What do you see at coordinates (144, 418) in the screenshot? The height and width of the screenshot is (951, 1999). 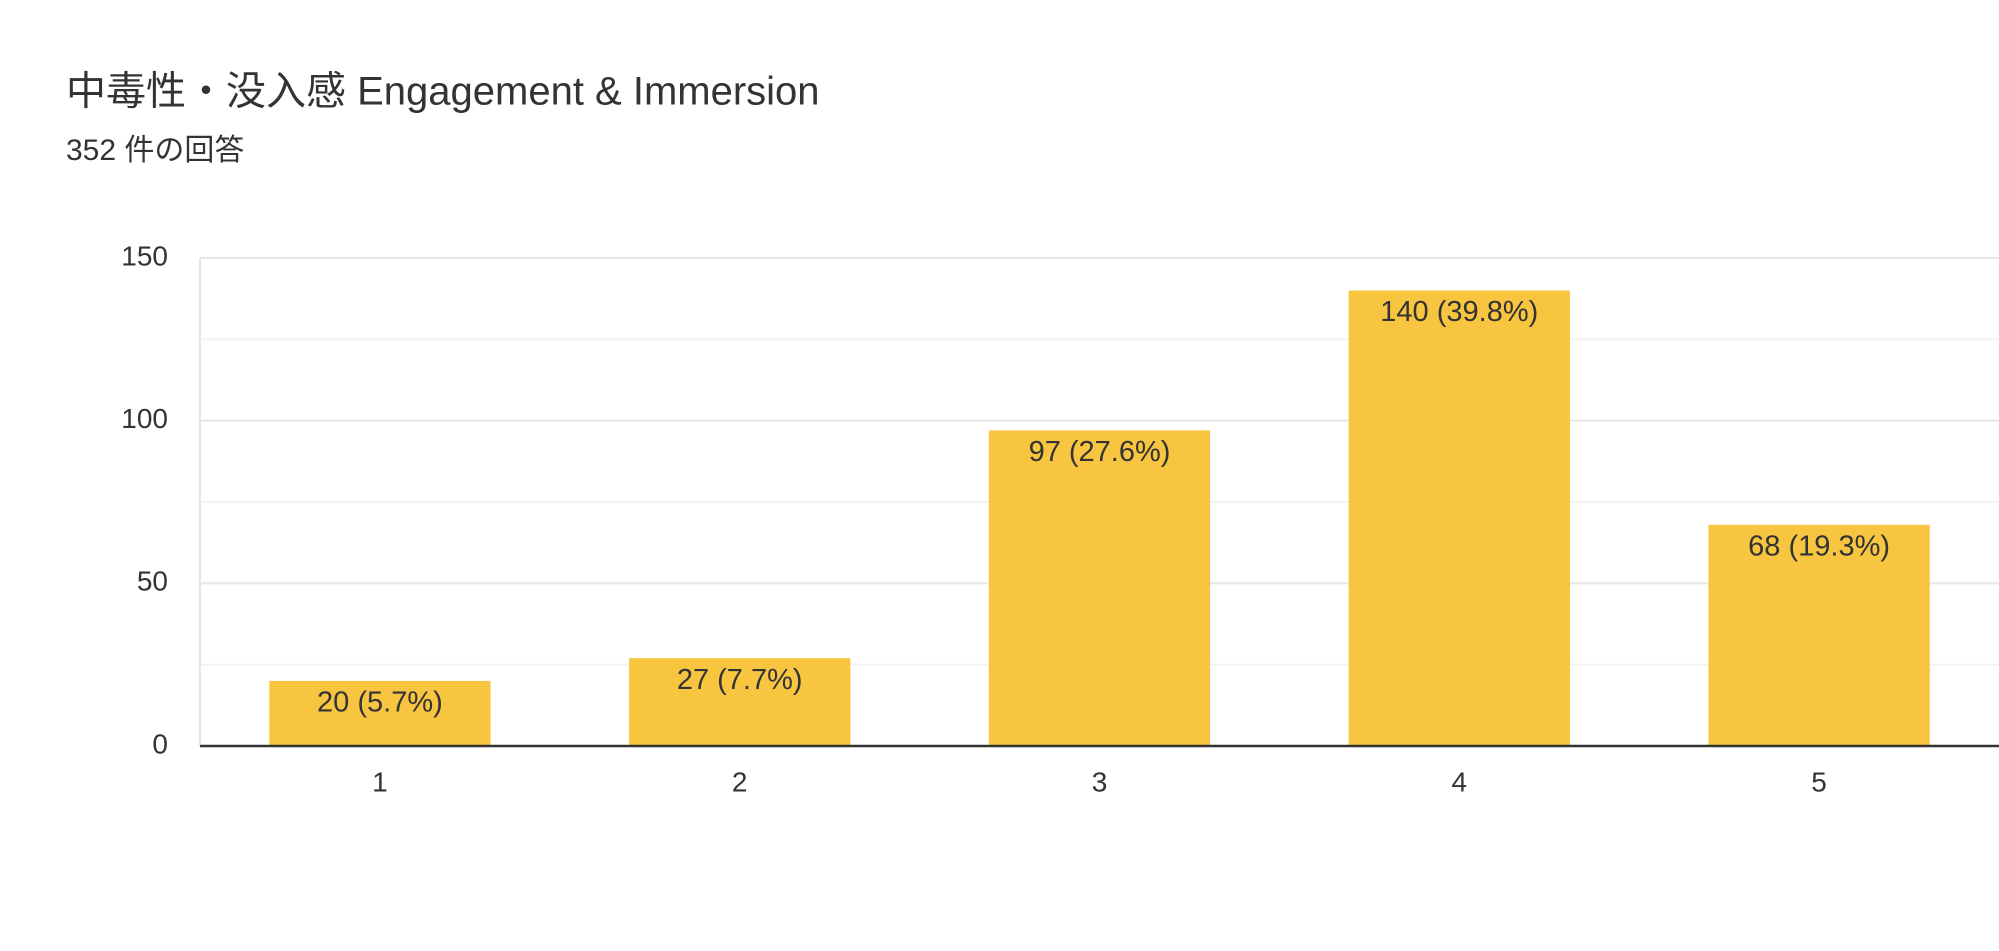 I see `y-tick-label: 100` at bounding box center [144, 418].